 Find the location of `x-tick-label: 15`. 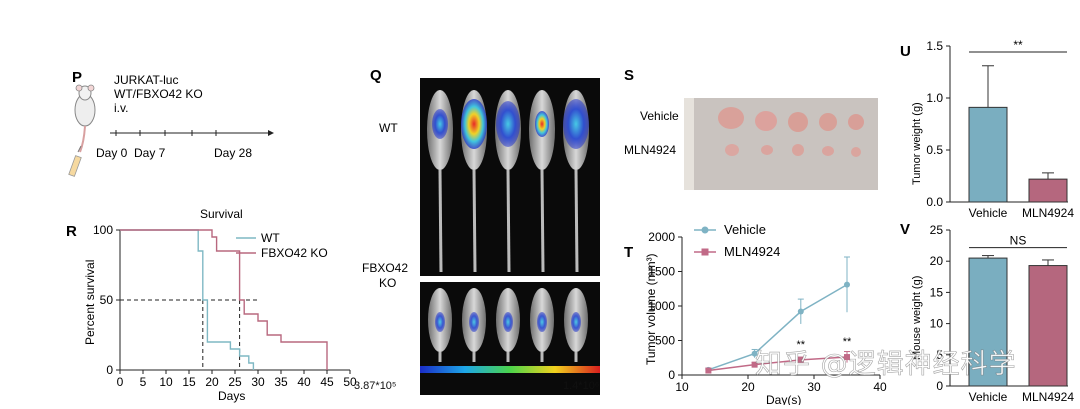

x-tick-label: 15 is located at coordinates (189, 382).